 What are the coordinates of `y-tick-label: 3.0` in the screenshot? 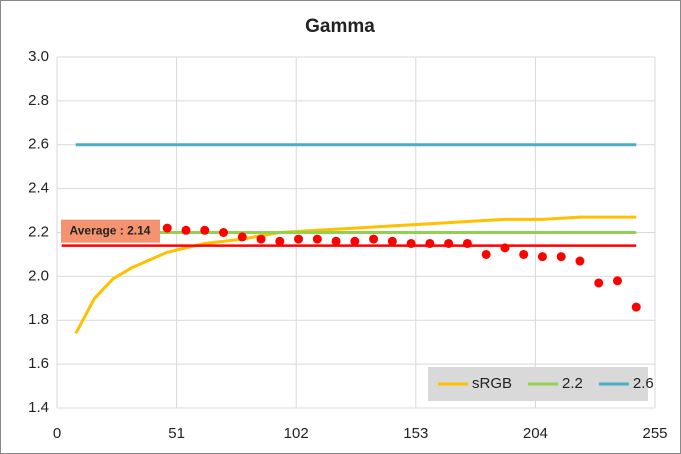 It's located at (38, 56).